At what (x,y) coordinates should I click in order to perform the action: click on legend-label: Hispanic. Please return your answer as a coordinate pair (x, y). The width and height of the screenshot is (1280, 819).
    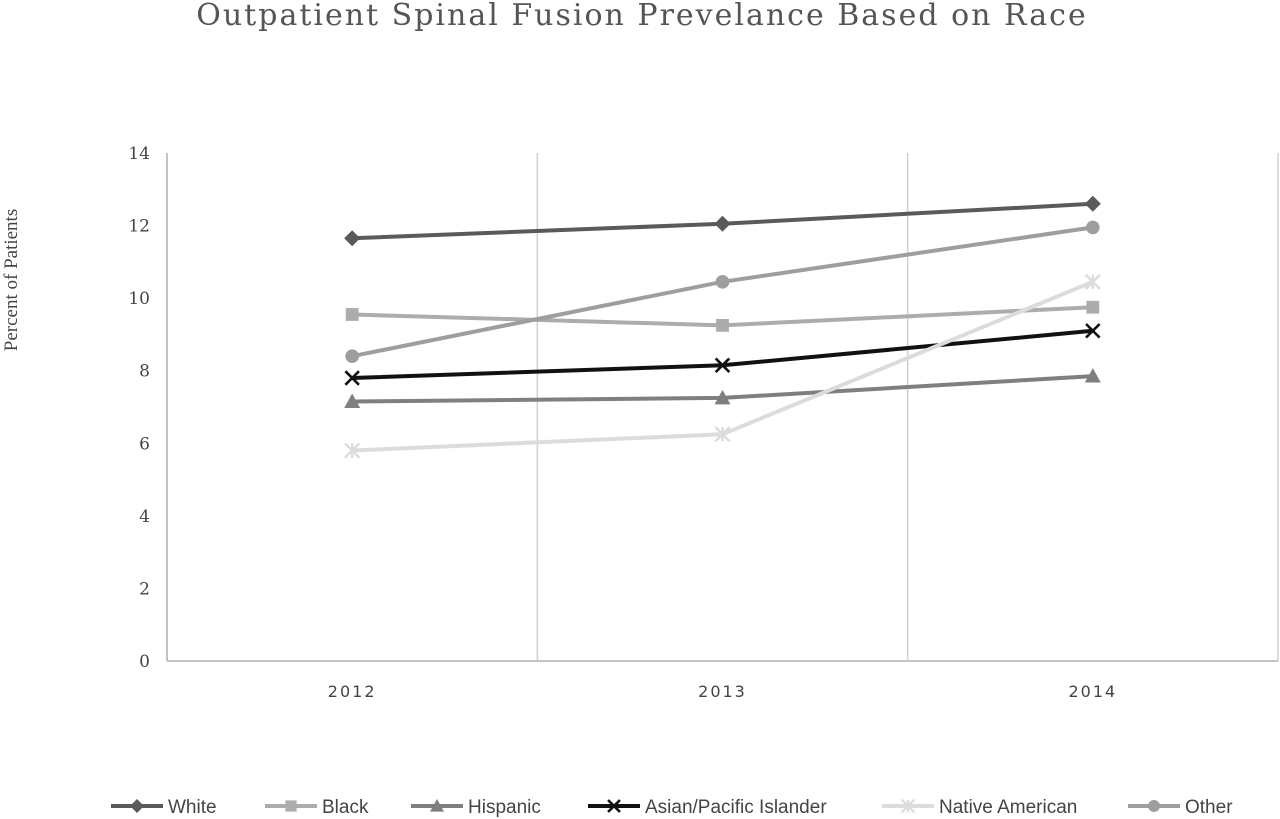
    Looking at the image, I should click on (504, 807).